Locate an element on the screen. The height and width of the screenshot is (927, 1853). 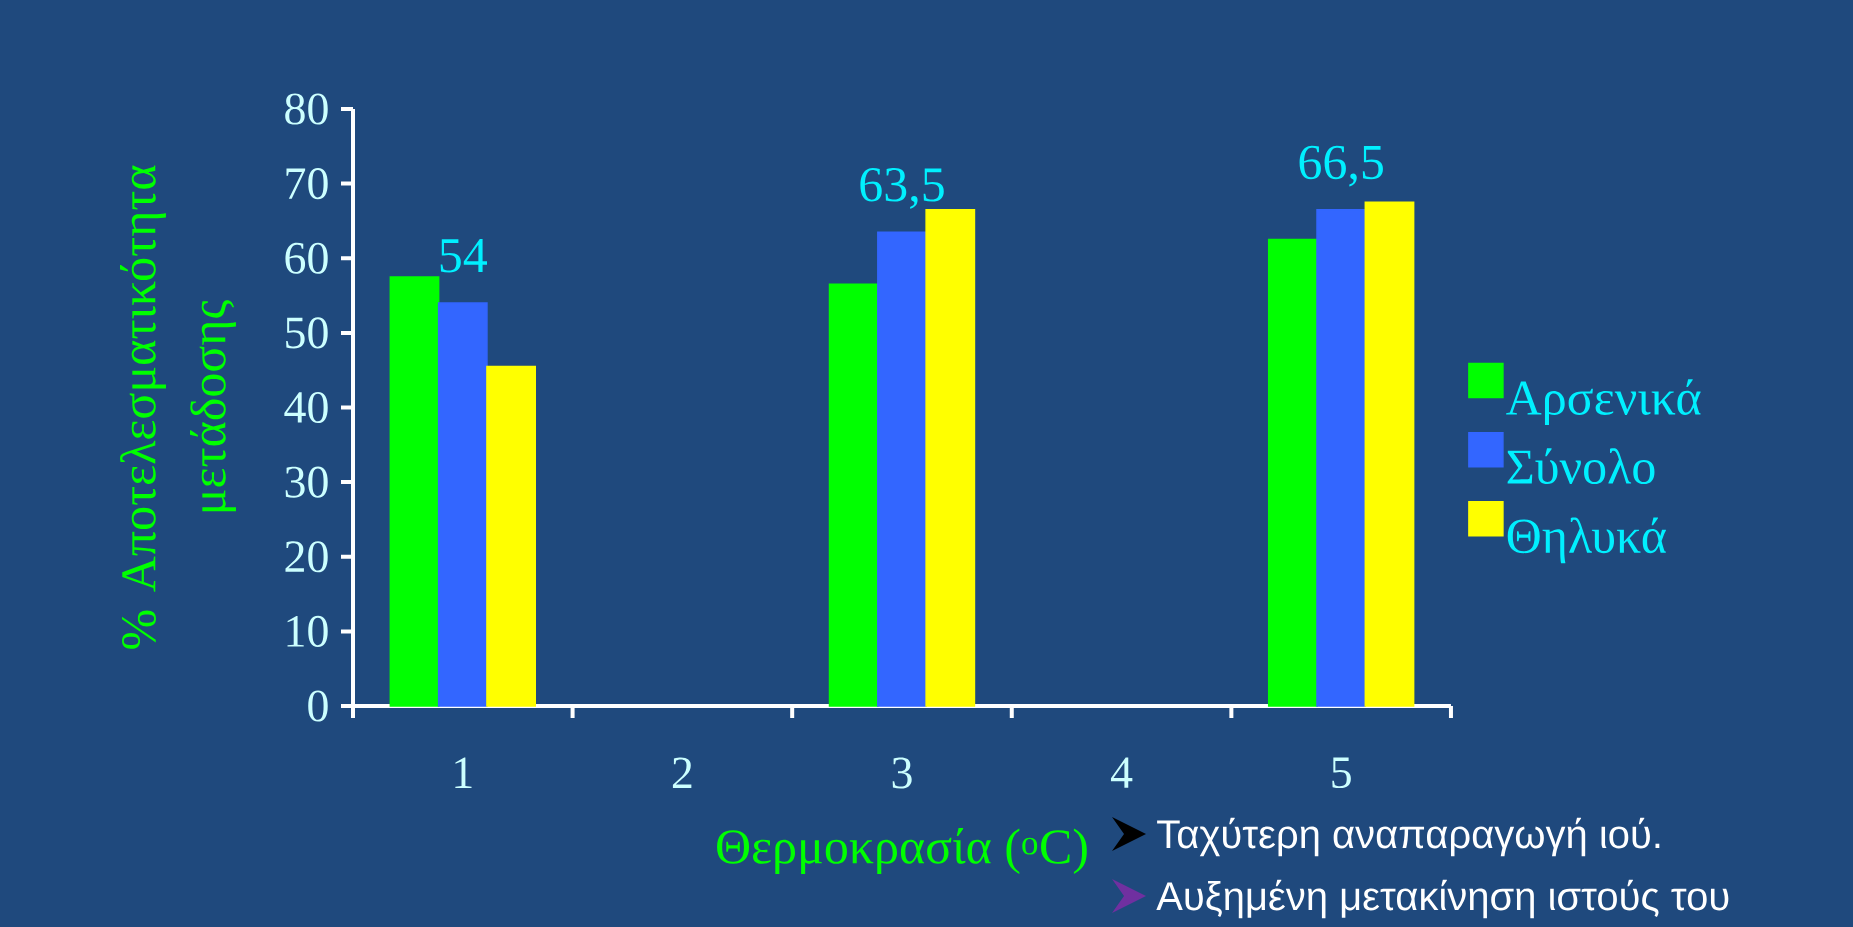
y-tick-label: 30 is located at coordinates (306, 482).